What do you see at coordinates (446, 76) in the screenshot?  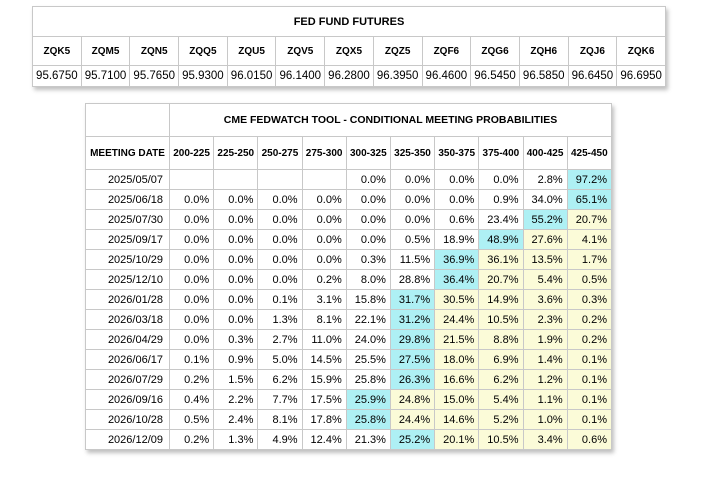 I see `futures-price-value: 96.4600` at bounding box center [446, 76].